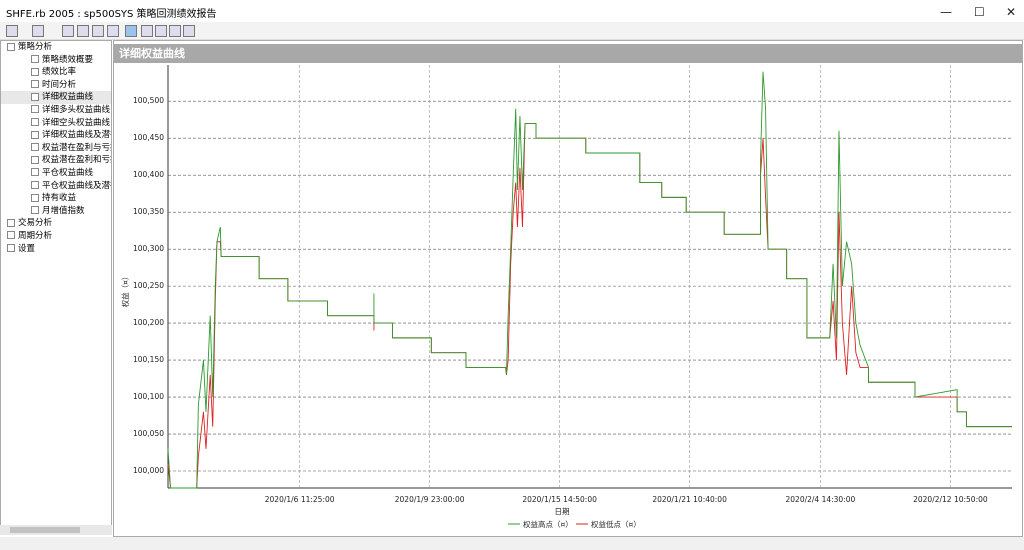  What do you see at coordinates (161, 31) in the screenshot?
I see `zoom-in-tool` at bounding box center [161, 31].